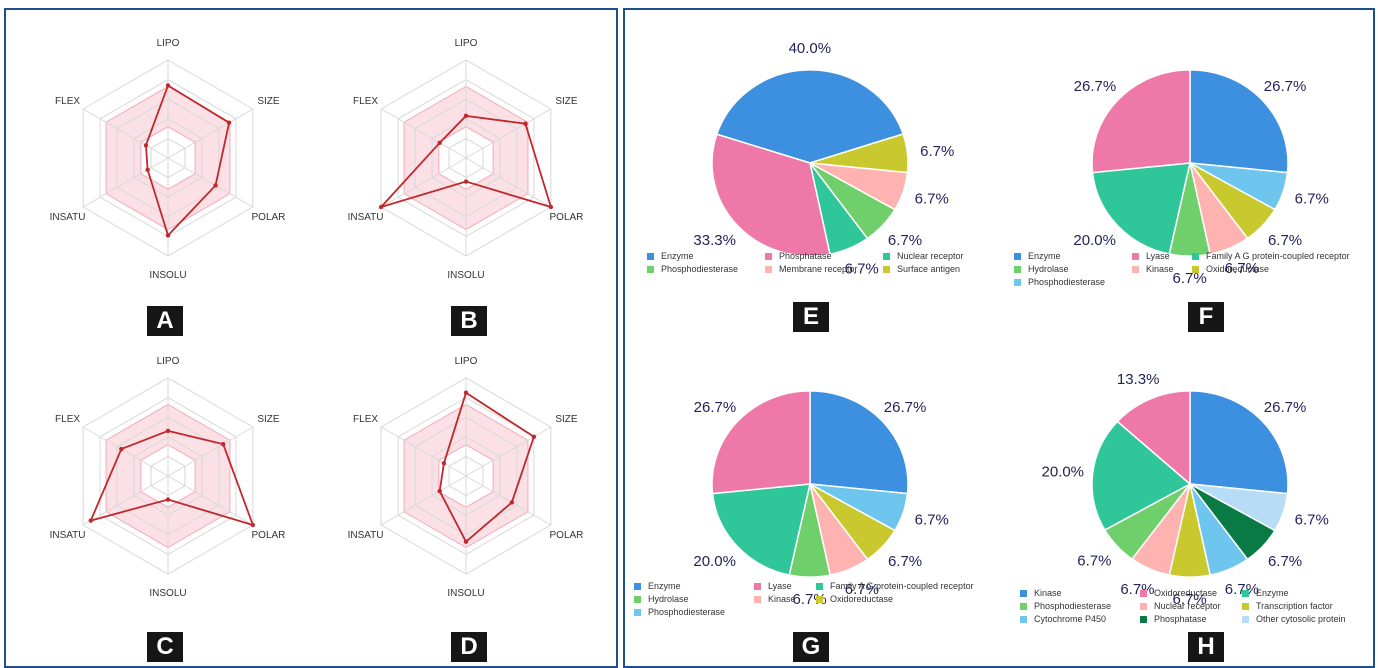 The height and width of the screenshot is (668, 1378). I want to click on legend-item: Phosphatase, so click(1173, 619).